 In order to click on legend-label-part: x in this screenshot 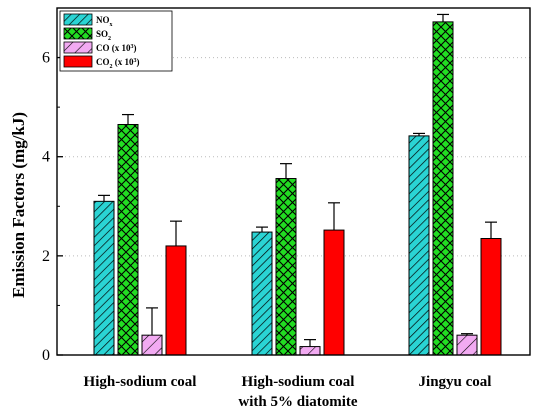, I will do `click(111, 25)`.